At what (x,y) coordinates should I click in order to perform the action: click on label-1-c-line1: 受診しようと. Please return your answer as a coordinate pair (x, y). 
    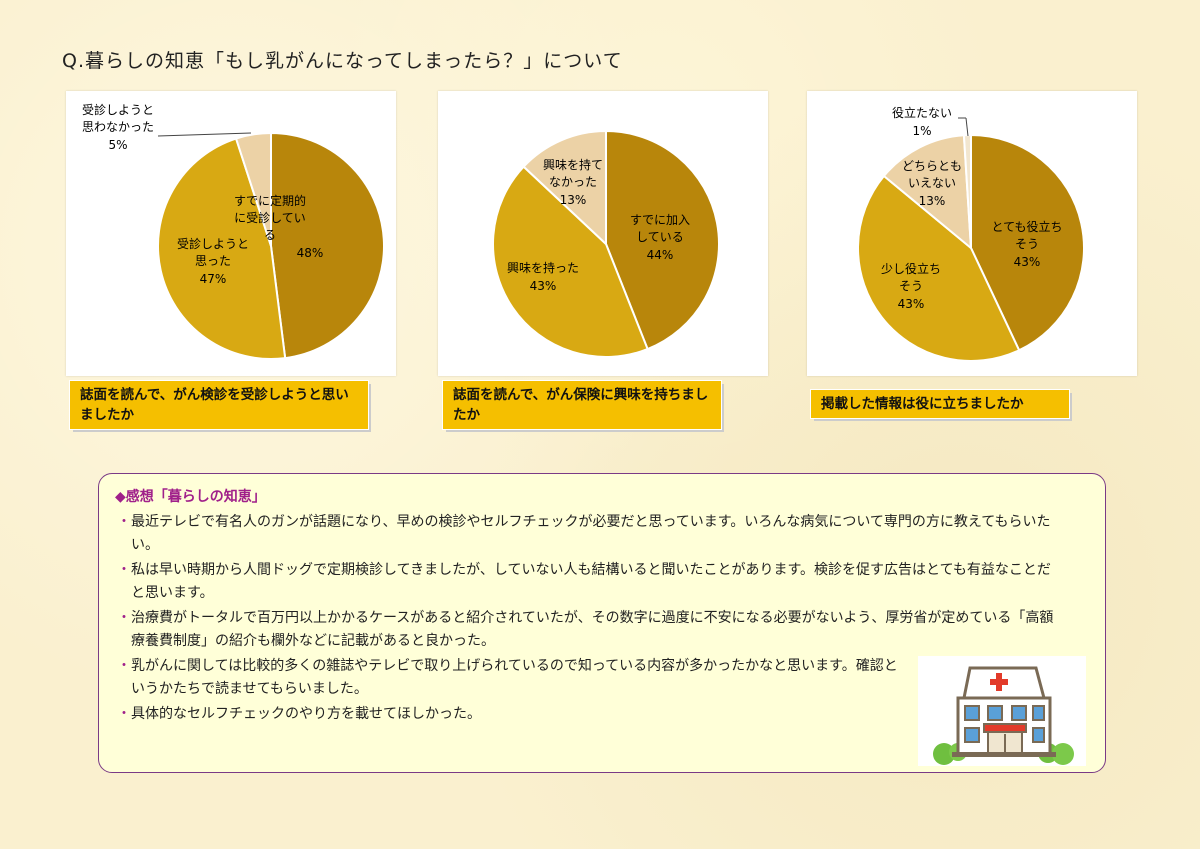
    Looking at the image, I should click on (118, 109).